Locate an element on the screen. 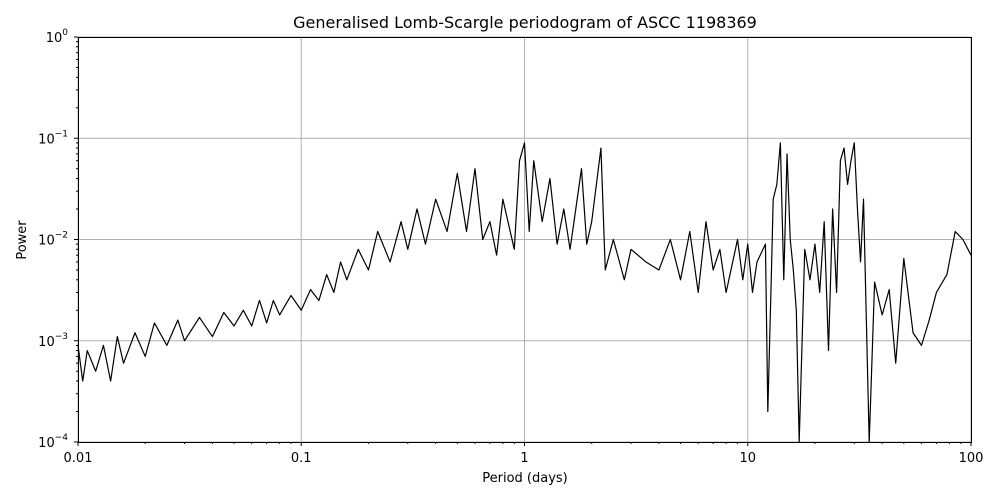 This screenshot has height=500, width=1000. y-axis-label: Power is located at coordinates (22, 240).